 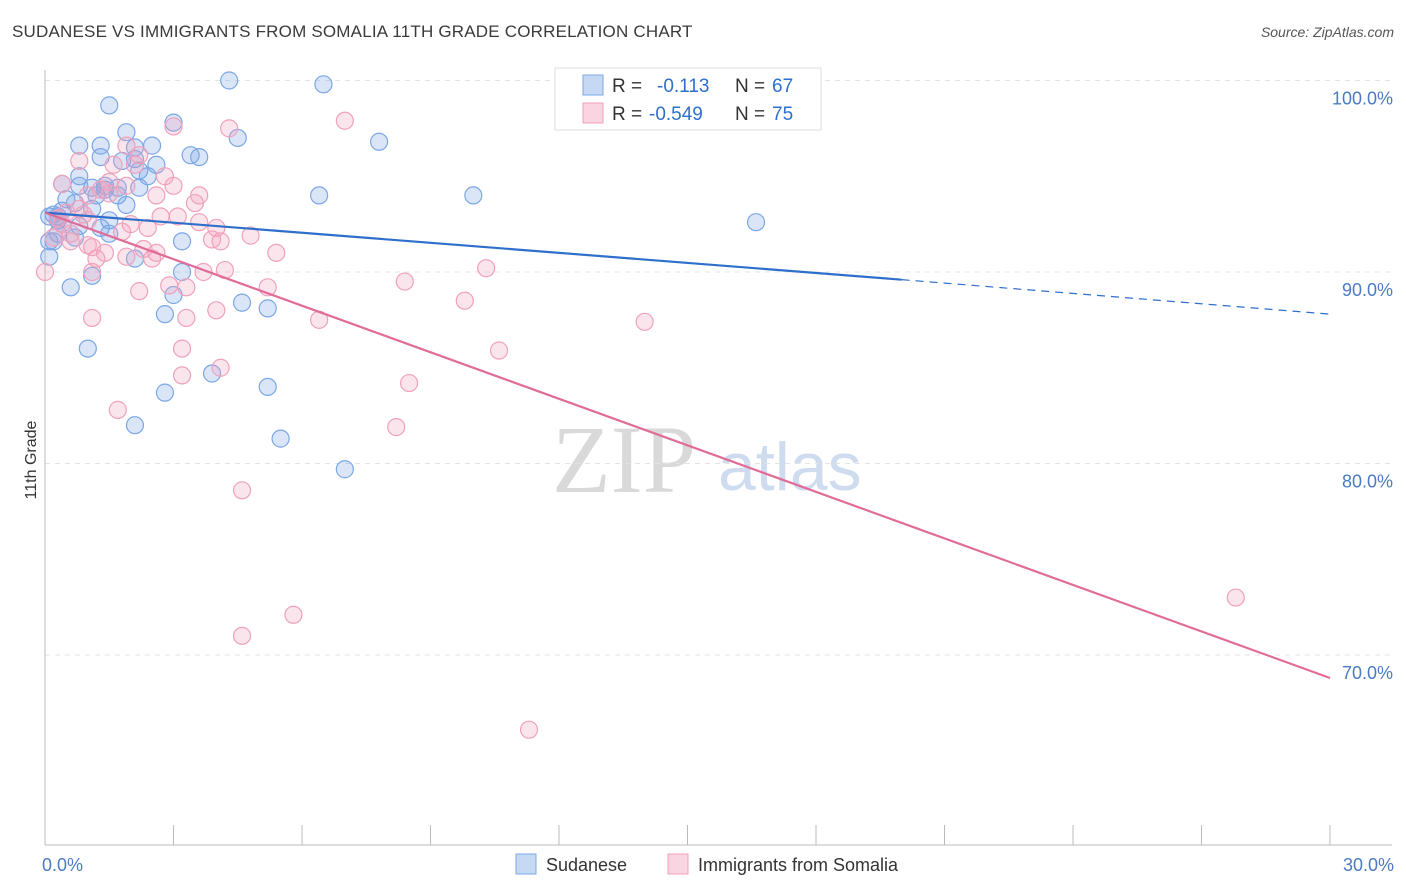 I want to click on legend-n-label-2: N =, so click(x=750, y=114).